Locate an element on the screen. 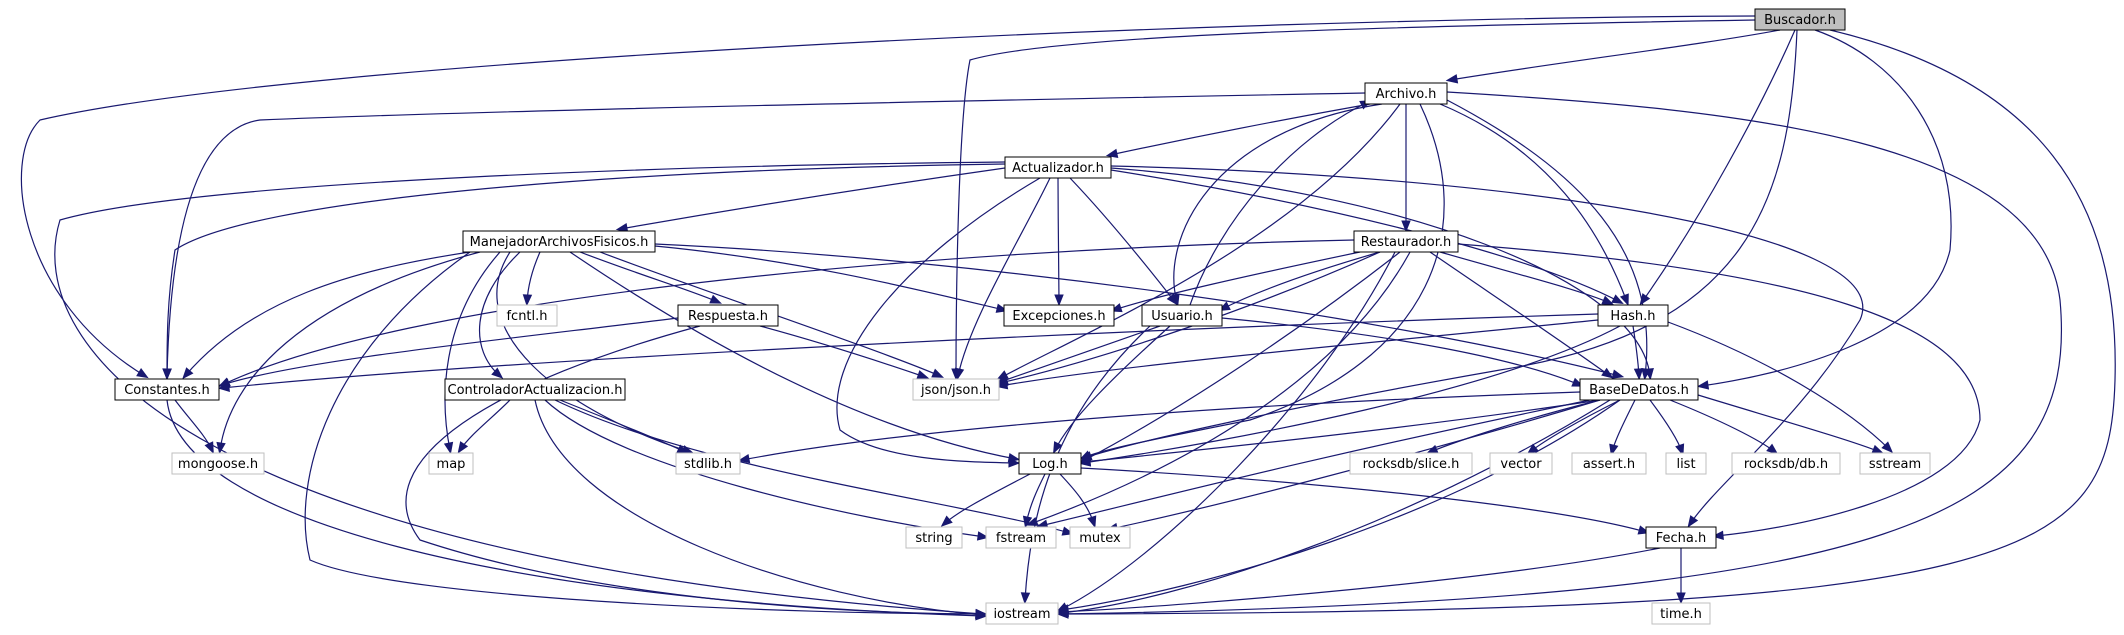 The height and width of the screenshot is (635, 2124). edge-log-fecha is located at coordinates (1365, 501).